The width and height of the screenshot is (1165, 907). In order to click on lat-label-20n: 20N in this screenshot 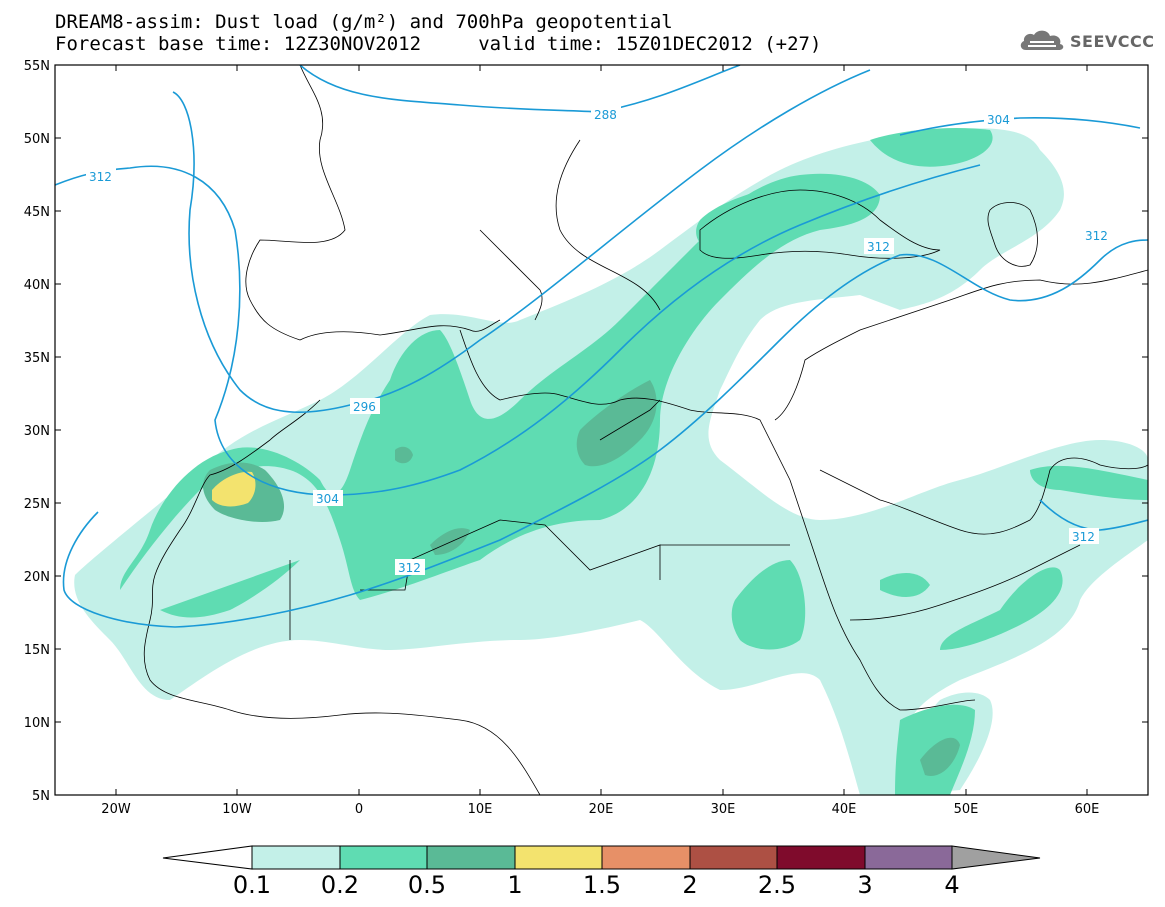, I will do `click(37, 577)`.